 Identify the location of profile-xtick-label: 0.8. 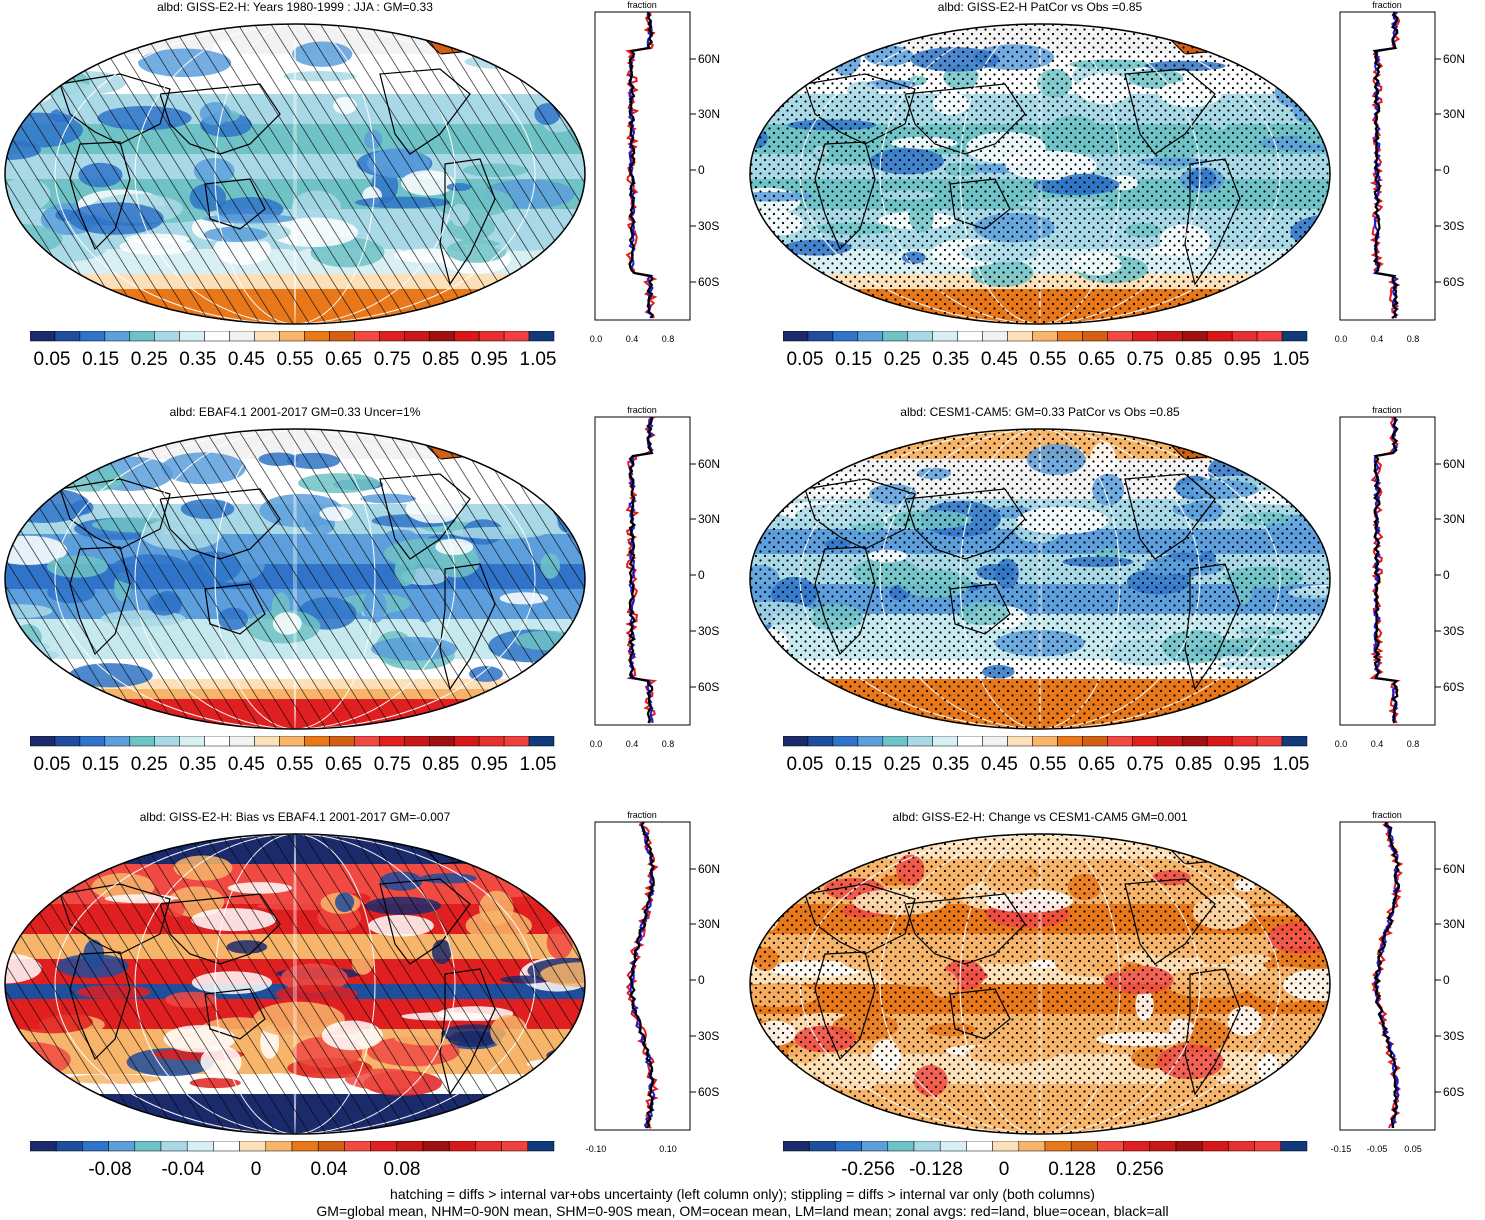
(668, 339).